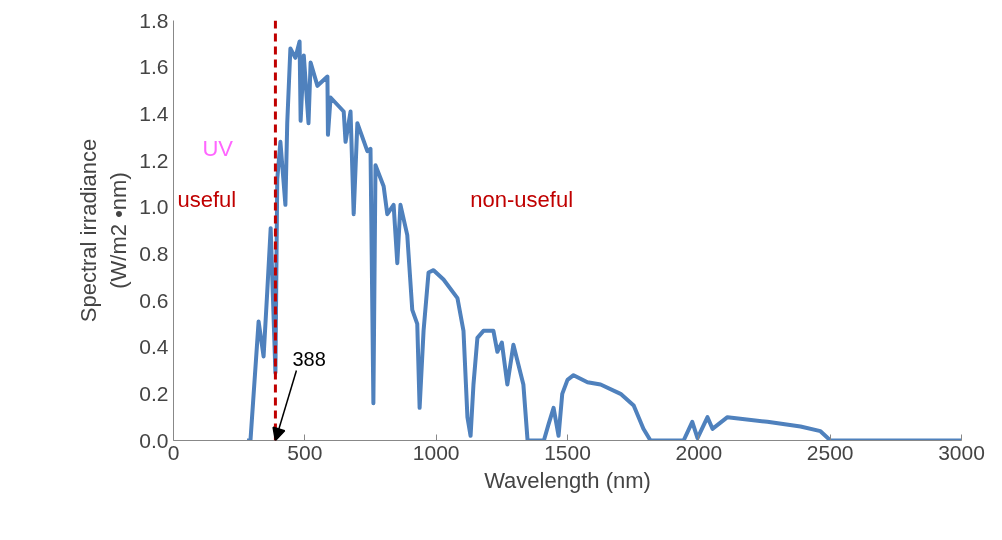 This screenshot has height=540, width=1002. I want to click on annotation: UV, so click(218, 148).